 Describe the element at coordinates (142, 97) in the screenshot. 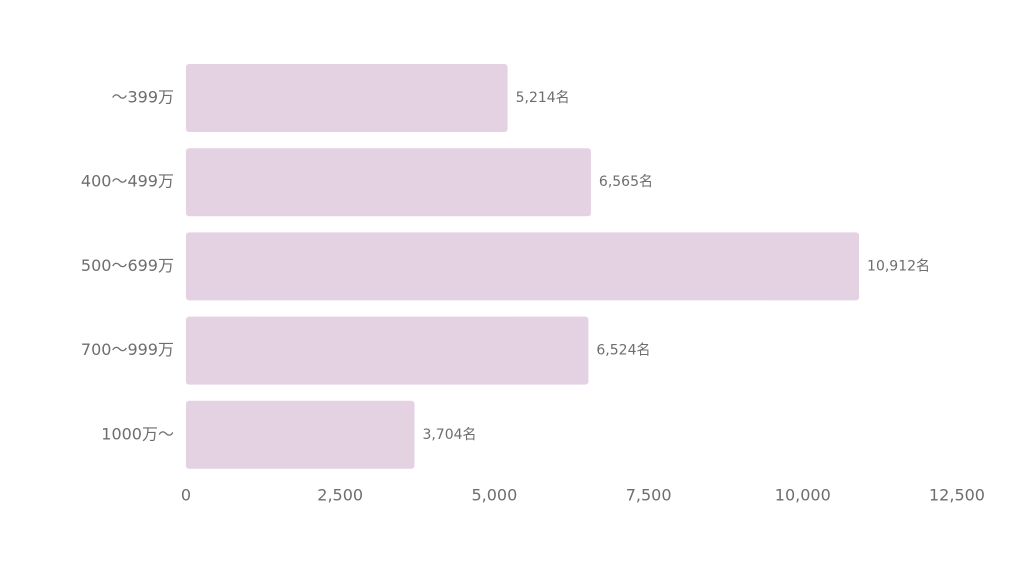

I see `category-label: ～399万` at that location.